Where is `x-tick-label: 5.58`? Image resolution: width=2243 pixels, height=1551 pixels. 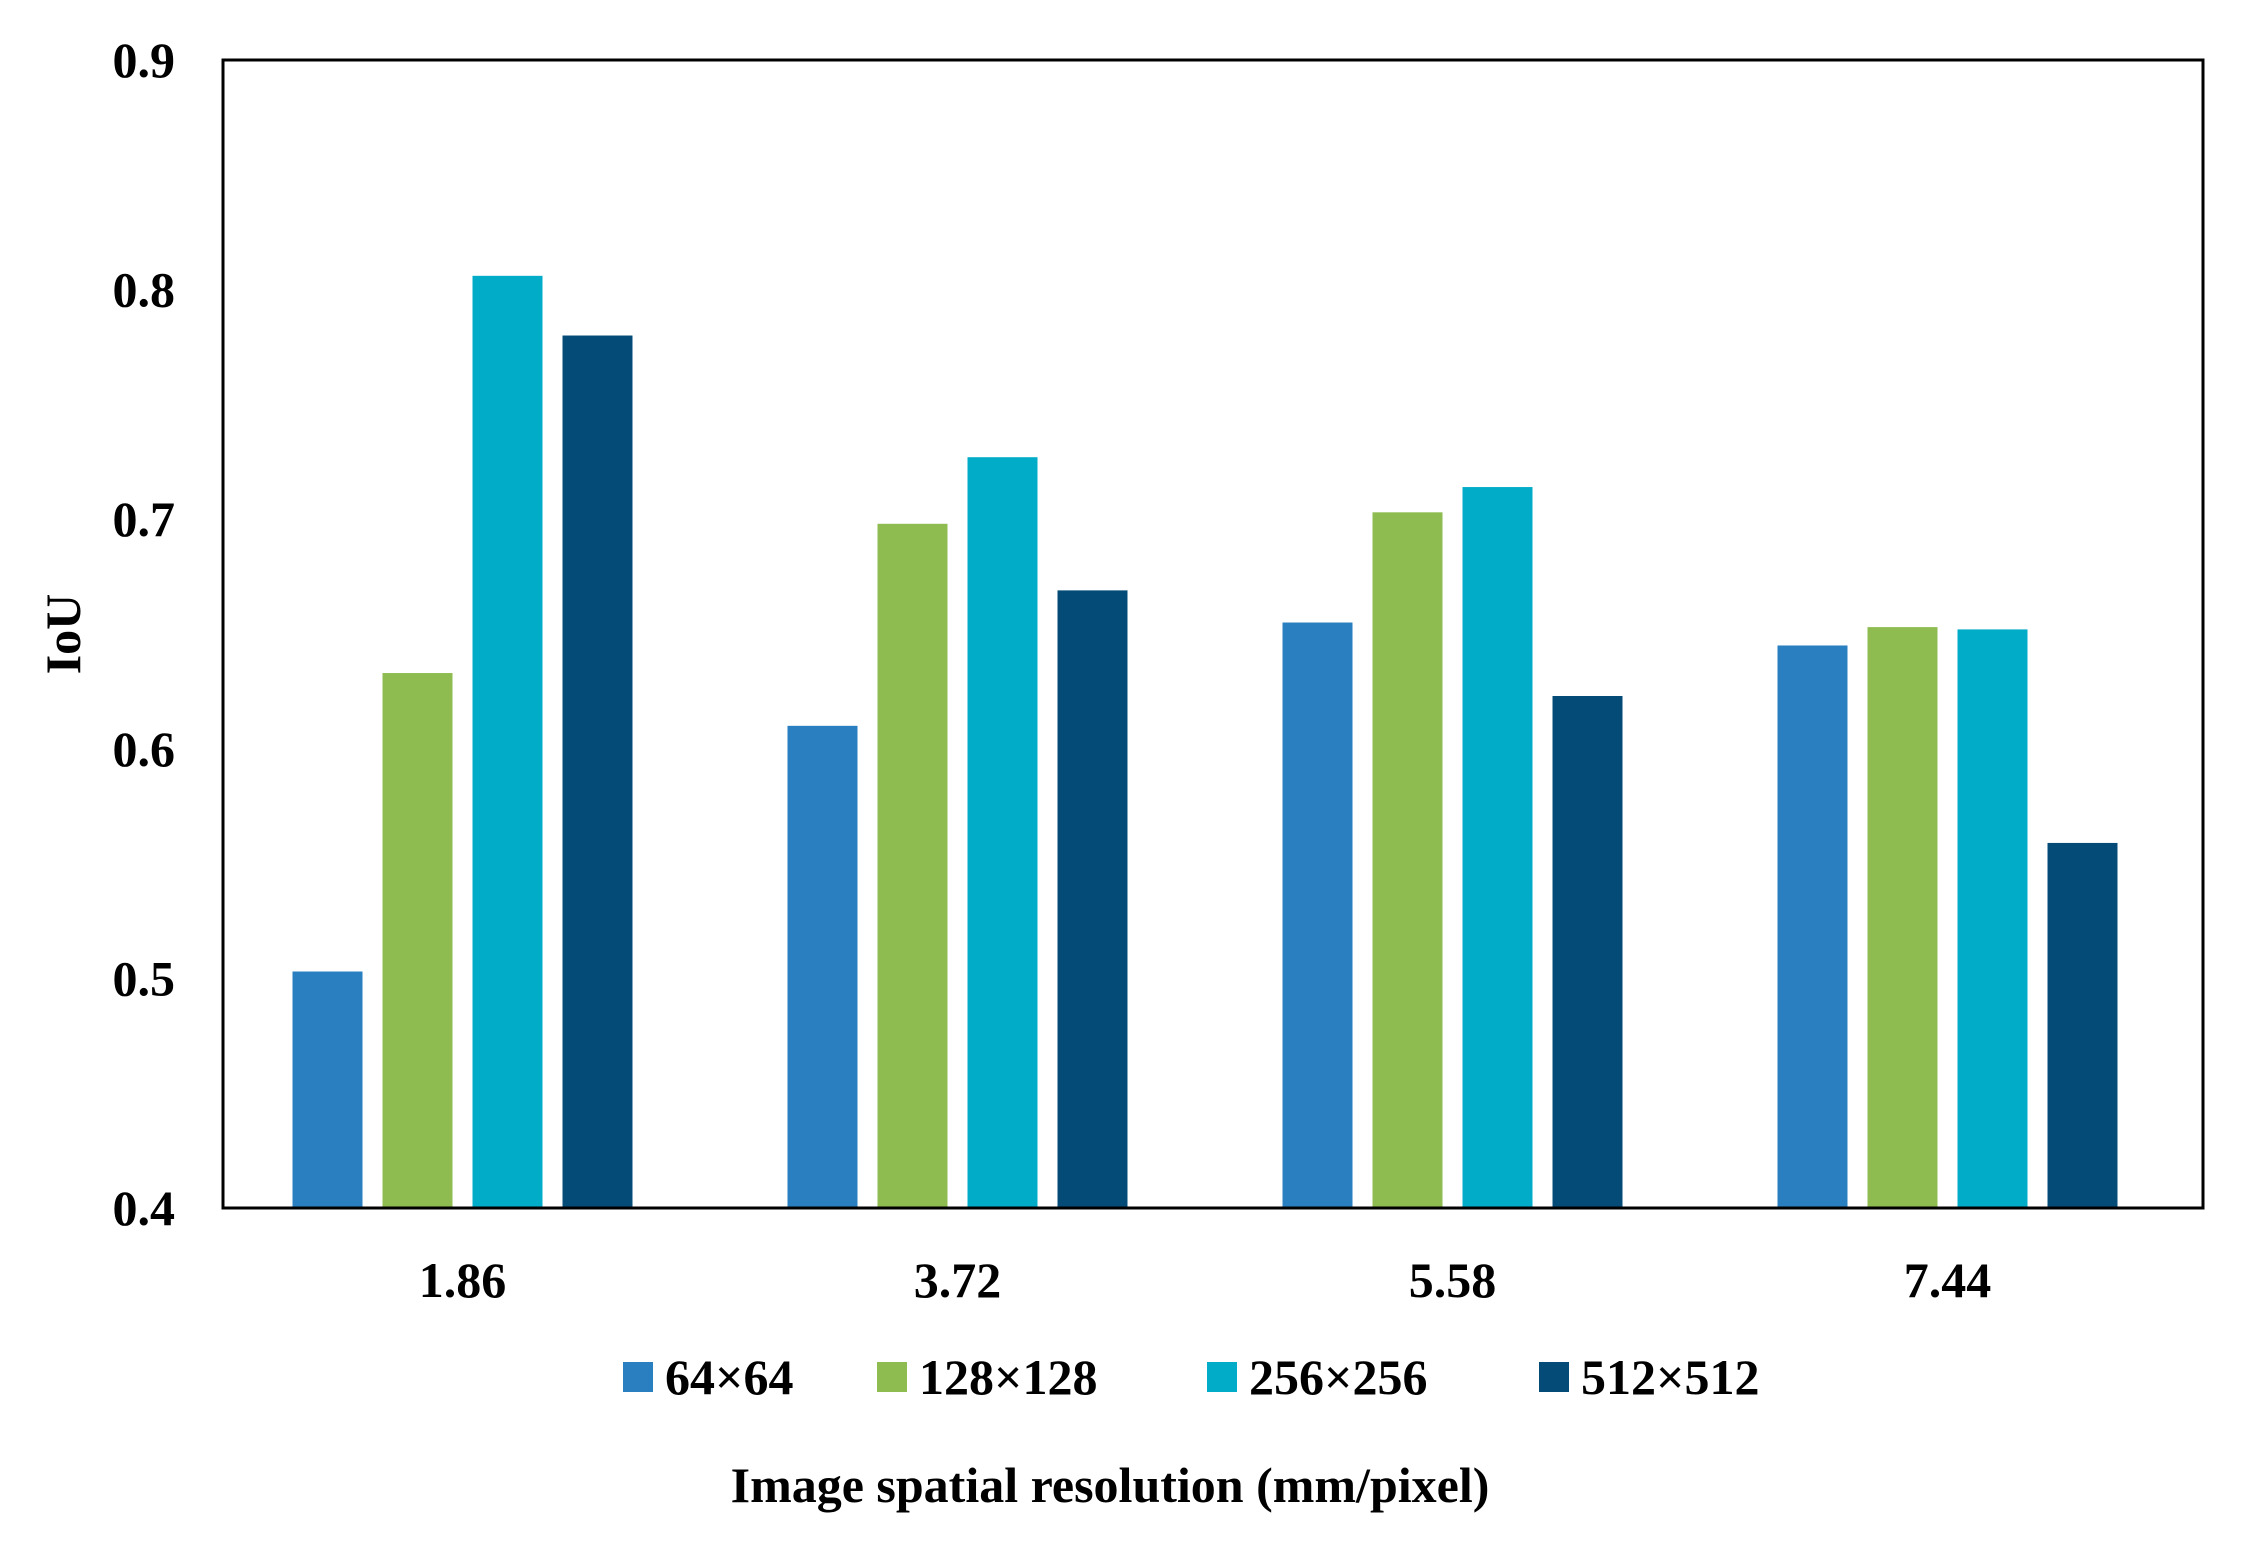
x-tick-label: 5.58 is located at coordinates (1453, 1280).